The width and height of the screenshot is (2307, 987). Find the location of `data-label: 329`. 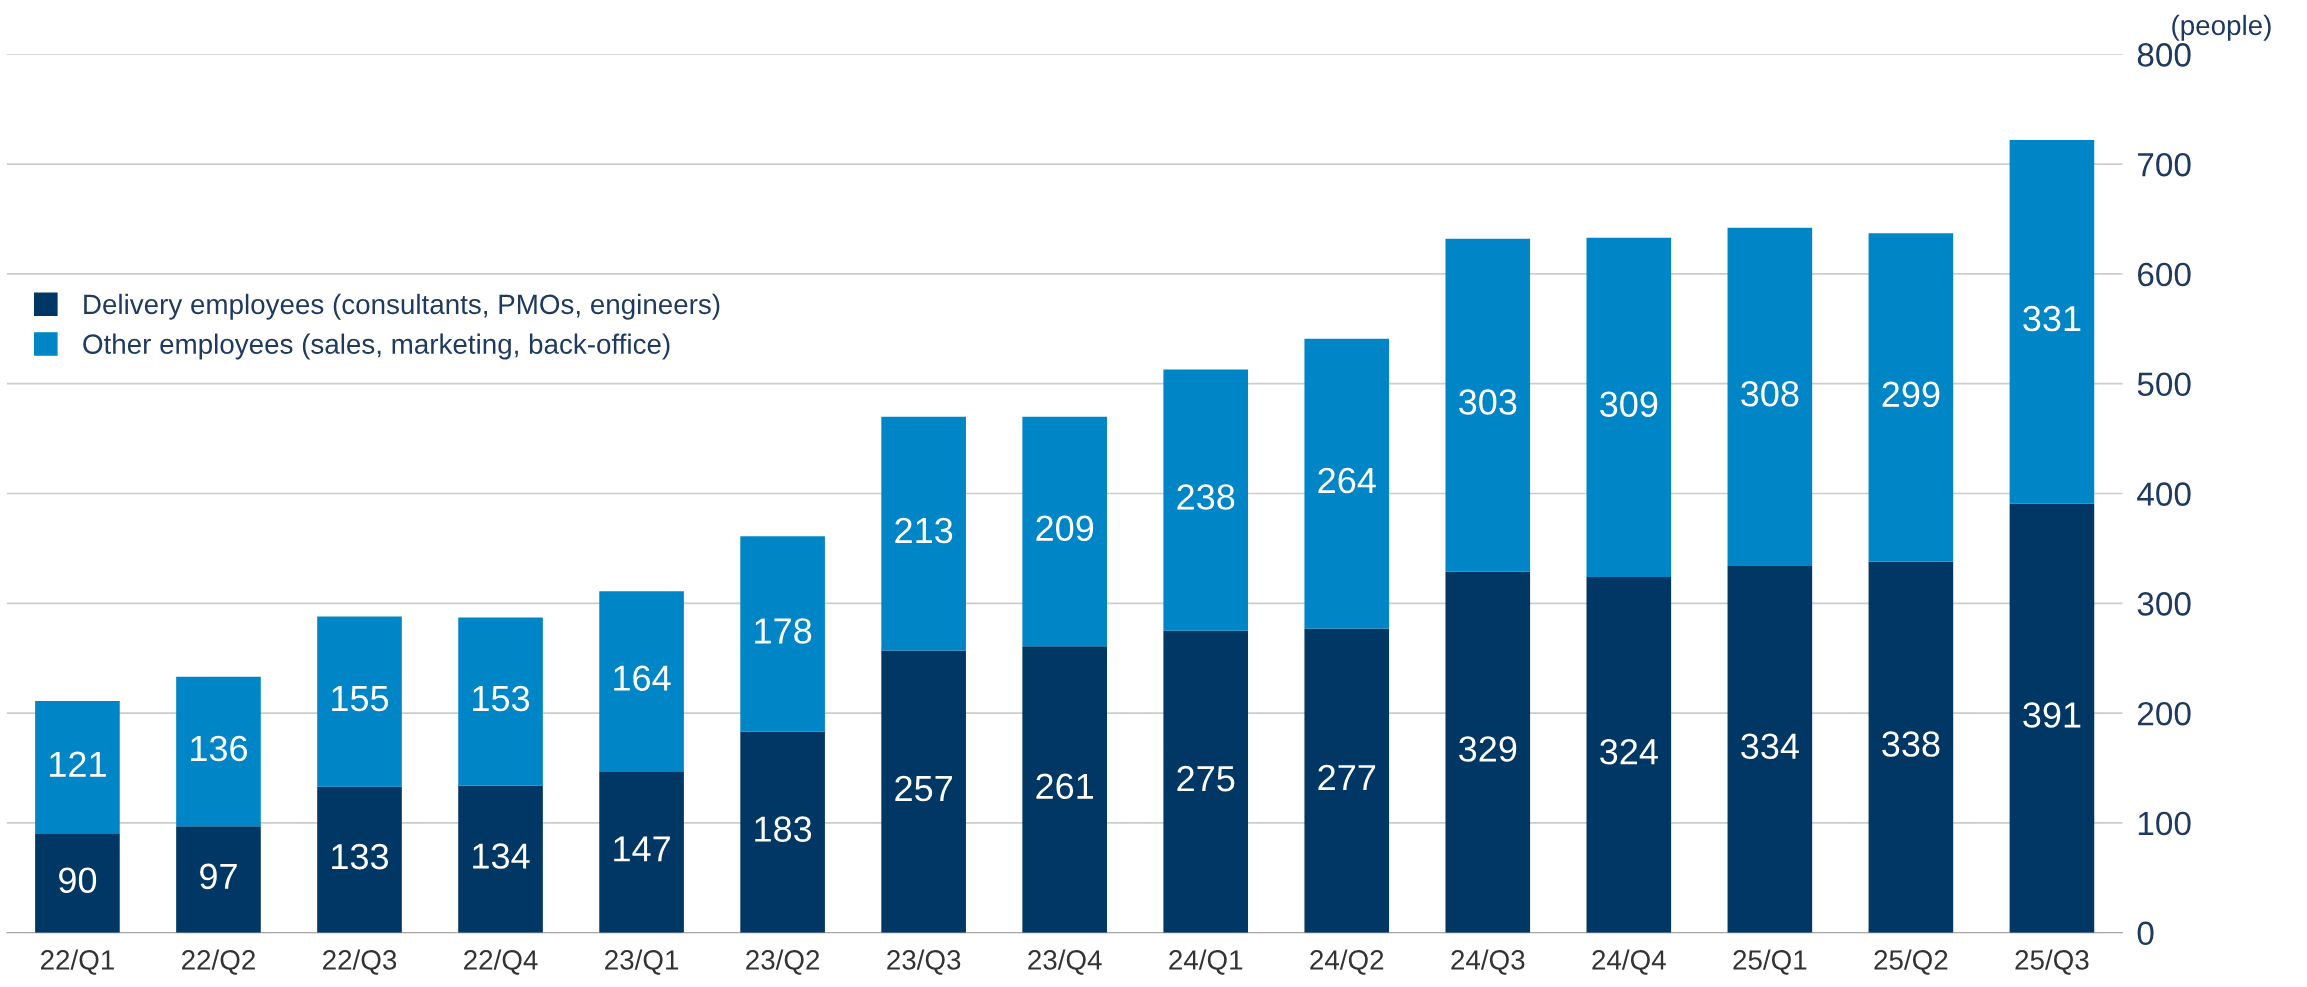

data-label: 329 is located at coordinates (1488, 749).